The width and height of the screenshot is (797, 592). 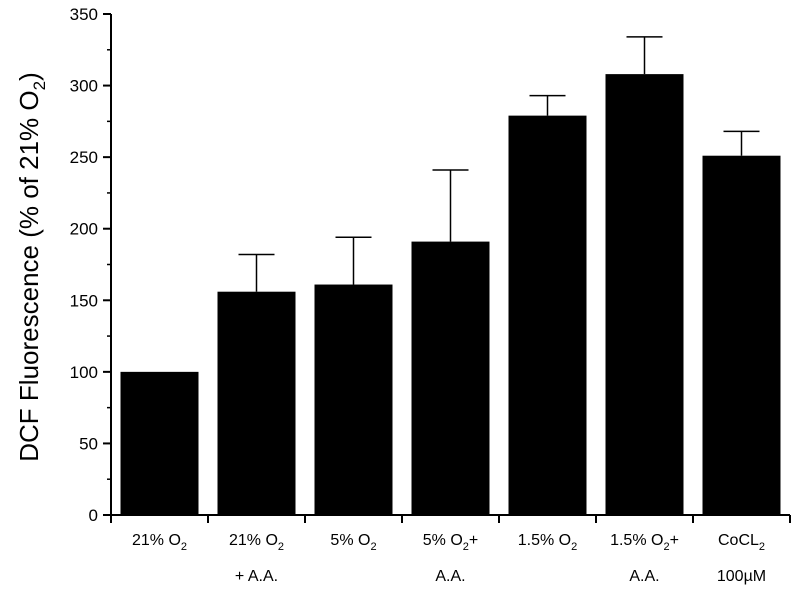 I want to click on y-tick-label-250: 250, so click(x=84, y=157).